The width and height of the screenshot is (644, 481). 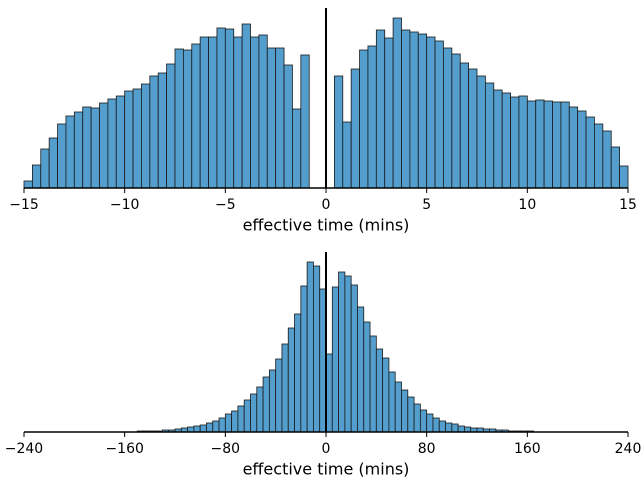 What do you see at coordinates (225, 205) in the screenshot?
I see `x-tick-label: −5` at bounding box center [225, 205].